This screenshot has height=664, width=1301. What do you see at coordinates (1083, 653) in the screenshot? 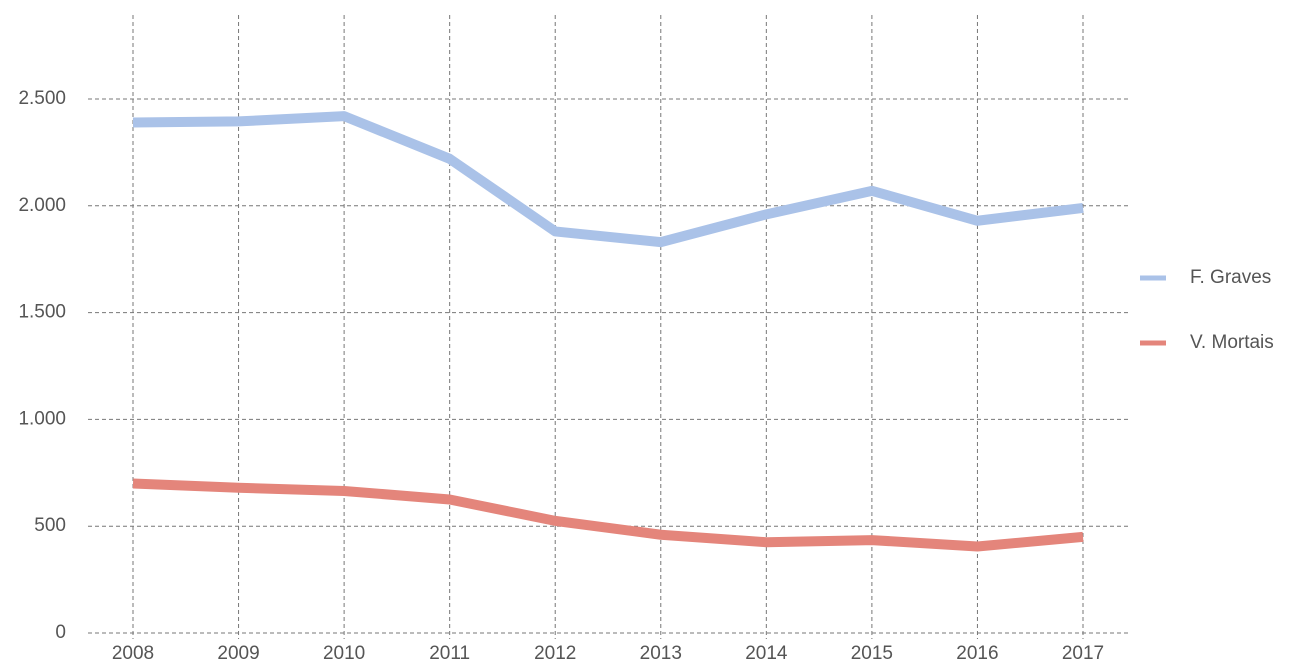
I see `x-tick-label: 2017` at bounding box center [1083, 653].